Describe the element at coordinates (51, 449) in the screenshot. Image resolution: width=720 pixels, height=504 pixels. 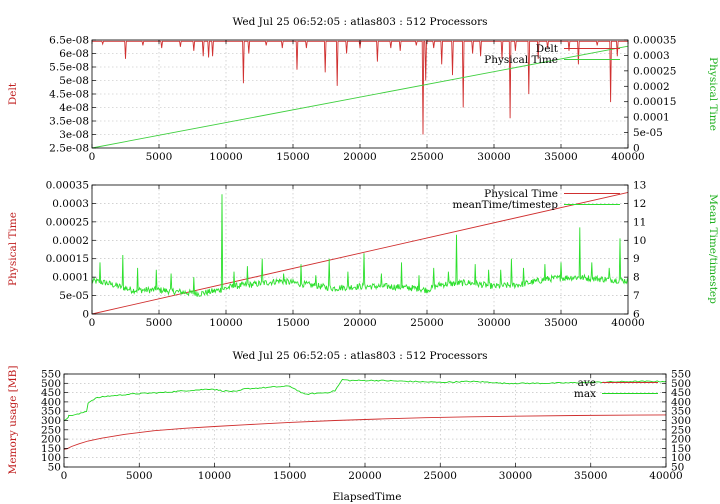
I see `y-tick-label-left: 150` at that location.